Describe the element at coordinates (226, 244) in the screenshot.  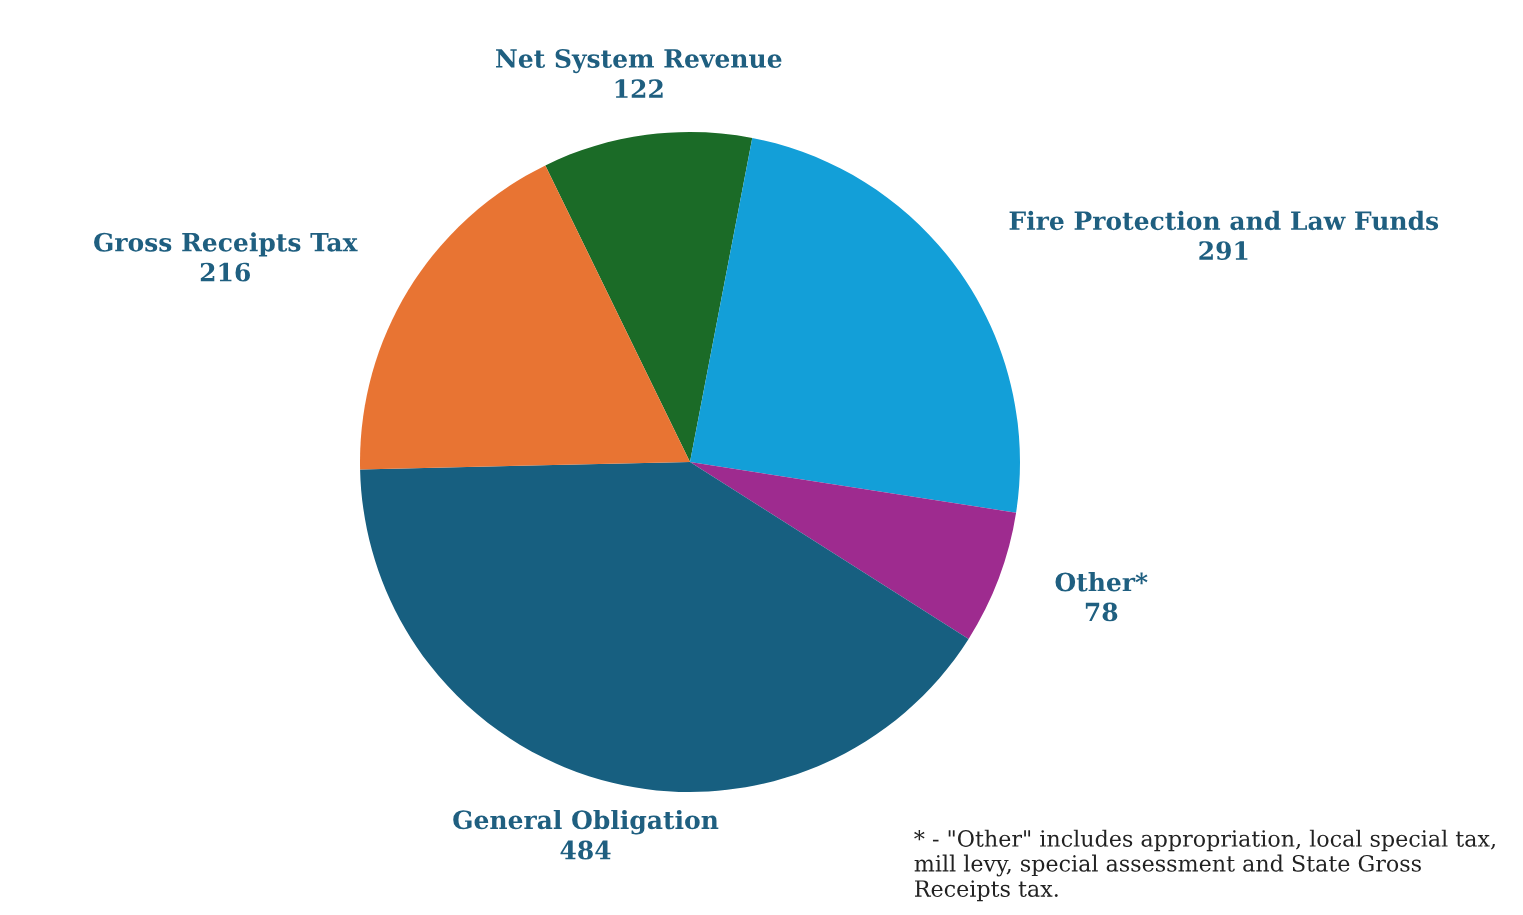
I see `slice-label: Gross Receipts Tax` at that location.